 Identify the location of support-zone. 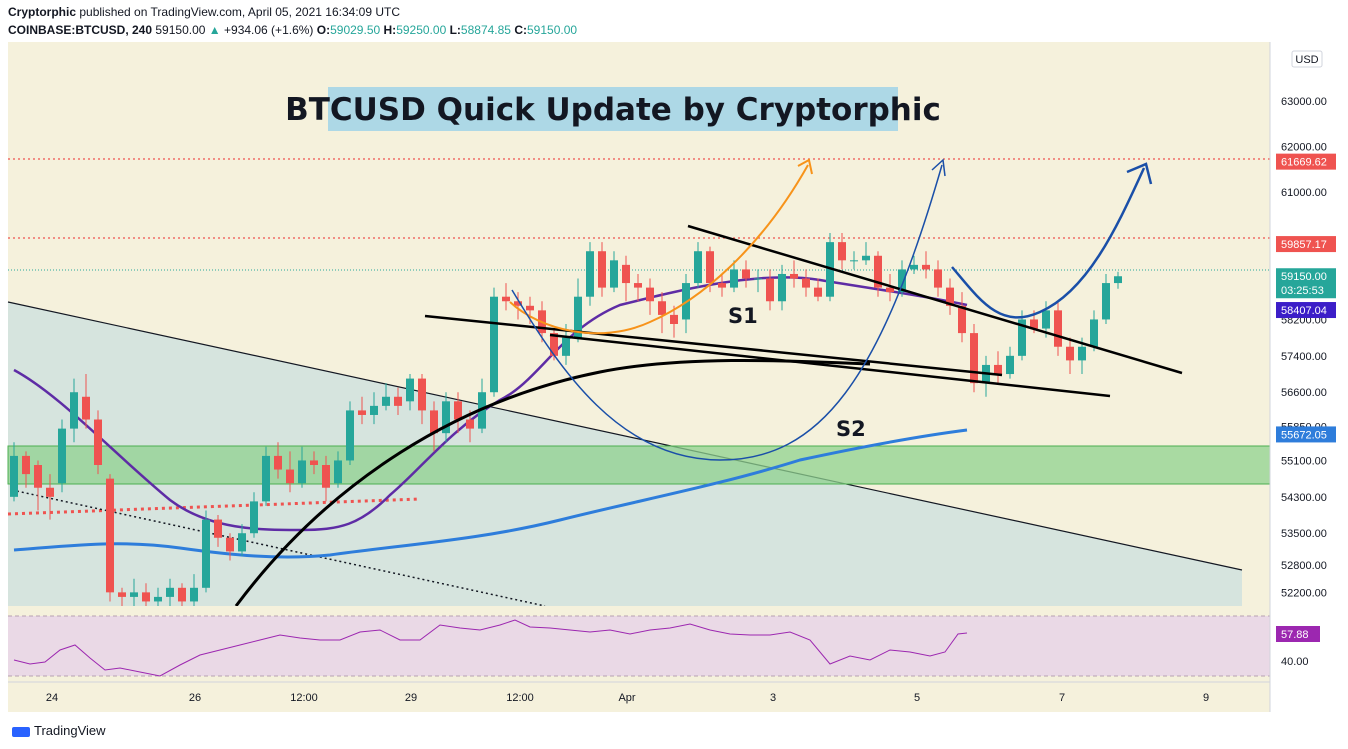
(639, 465).